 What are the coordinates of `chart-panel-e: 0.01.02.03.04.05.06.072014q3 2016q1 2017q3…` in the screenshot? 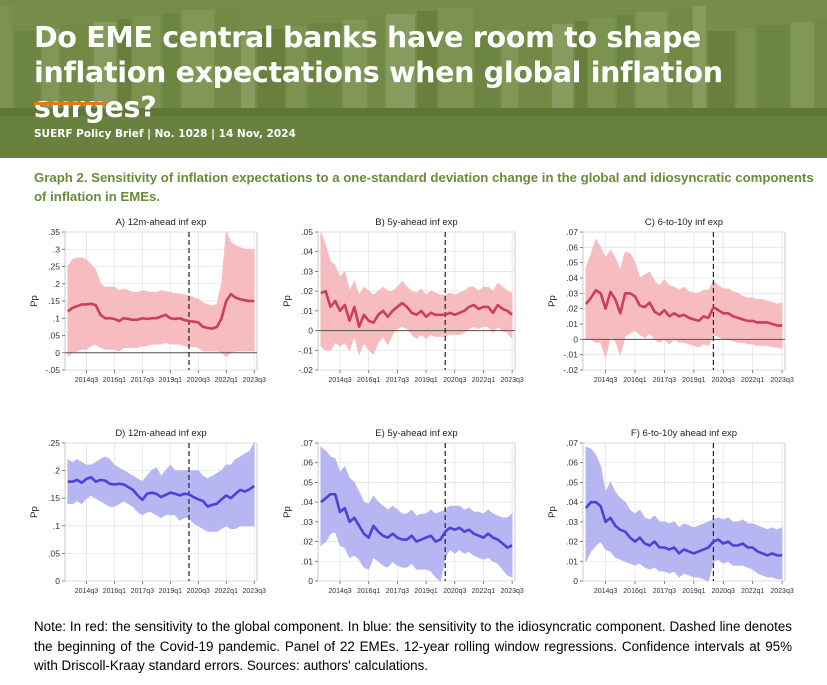 It's located at (402, 513).